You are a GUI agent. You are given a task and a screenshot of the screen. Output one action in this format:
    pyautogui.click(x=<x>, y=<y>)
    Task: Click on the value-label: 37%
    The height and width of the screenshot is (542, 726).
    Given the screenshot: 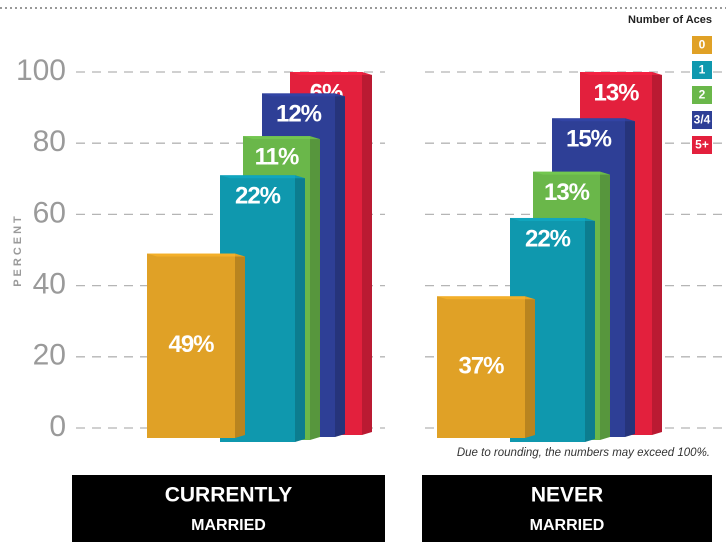 What is the action you would take?
    pyautogui.click(x=481, y=365)
    